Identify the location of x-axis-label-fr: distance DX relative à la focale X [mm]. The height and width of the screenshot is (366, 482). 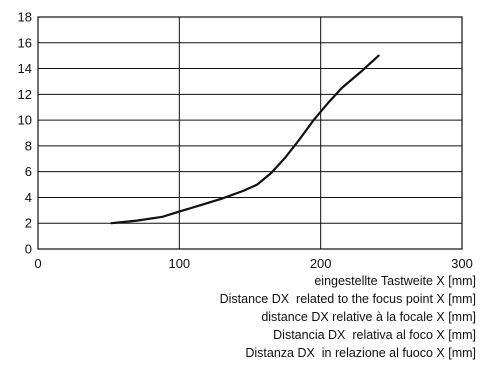
(368, 317).